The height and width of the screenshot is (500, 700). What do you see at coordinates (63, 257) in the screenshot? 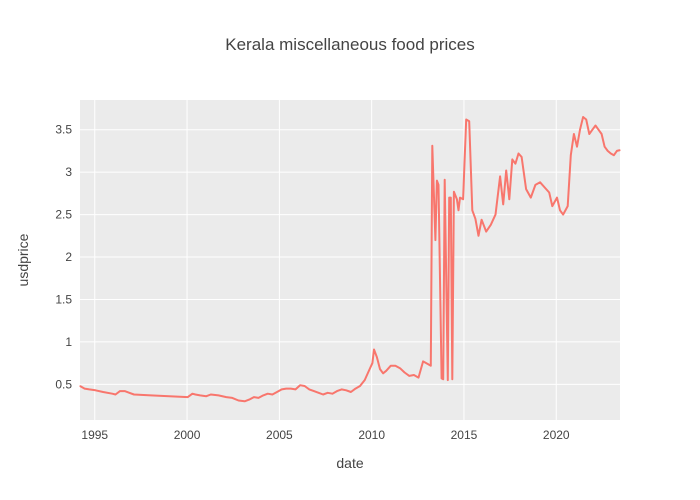
I see `y-axis-ticks: 0.5 1 1.5 2 2.5 3 3.5` at bounding box center [63, 257].